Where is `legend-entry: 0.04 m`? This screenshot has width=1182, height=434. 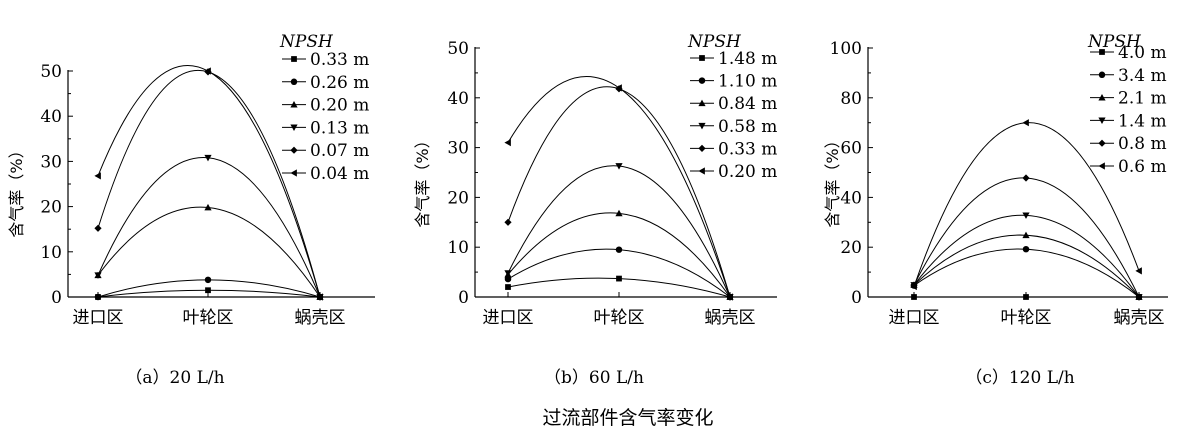 legend-entry: 0.04 m is located at coordinates (339, 174).